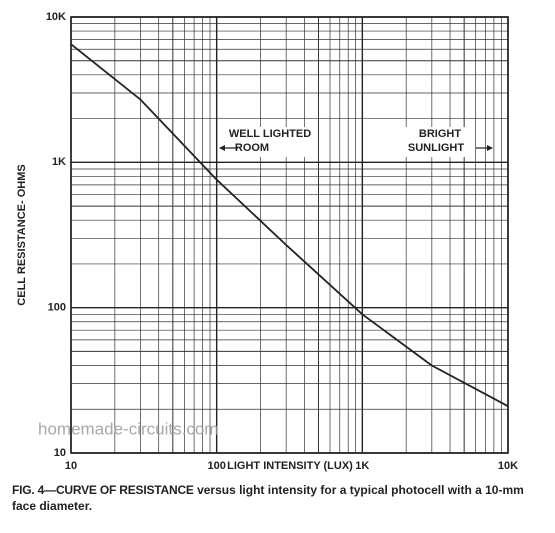  Describe the element at coordinates (440, 134) in the screenshot. I see `annotation: BRIGHT` at that location.